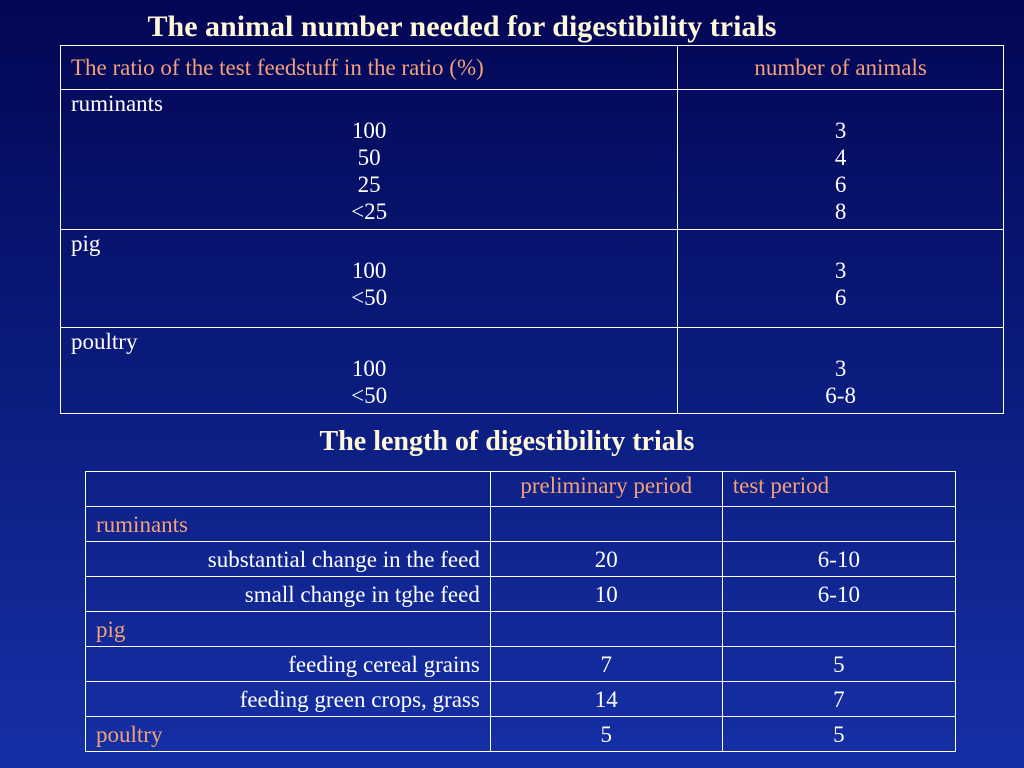 Image resolution: width=1024 pixels, height=768 pixels. Describe the element at coordinates (288, 699) in the screenshot. I see `row-label: feeding green crops, grass` at that location.